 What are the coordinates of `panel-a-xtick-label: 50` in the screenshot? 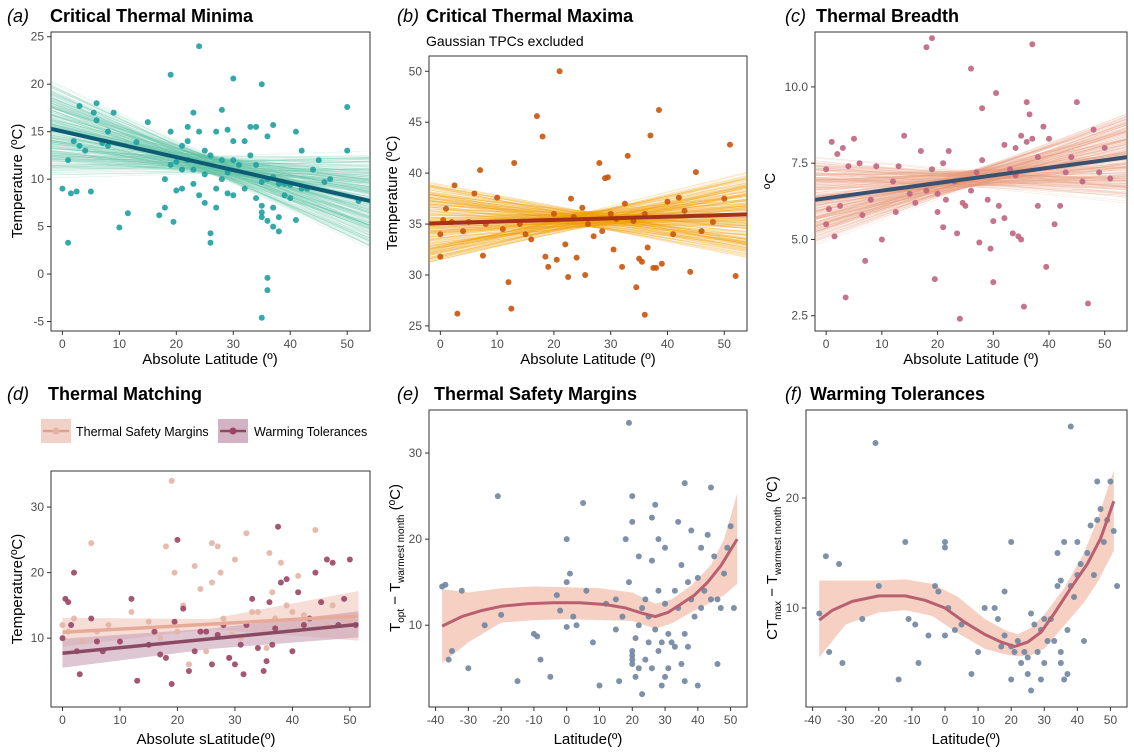 It's located at (348, 344).